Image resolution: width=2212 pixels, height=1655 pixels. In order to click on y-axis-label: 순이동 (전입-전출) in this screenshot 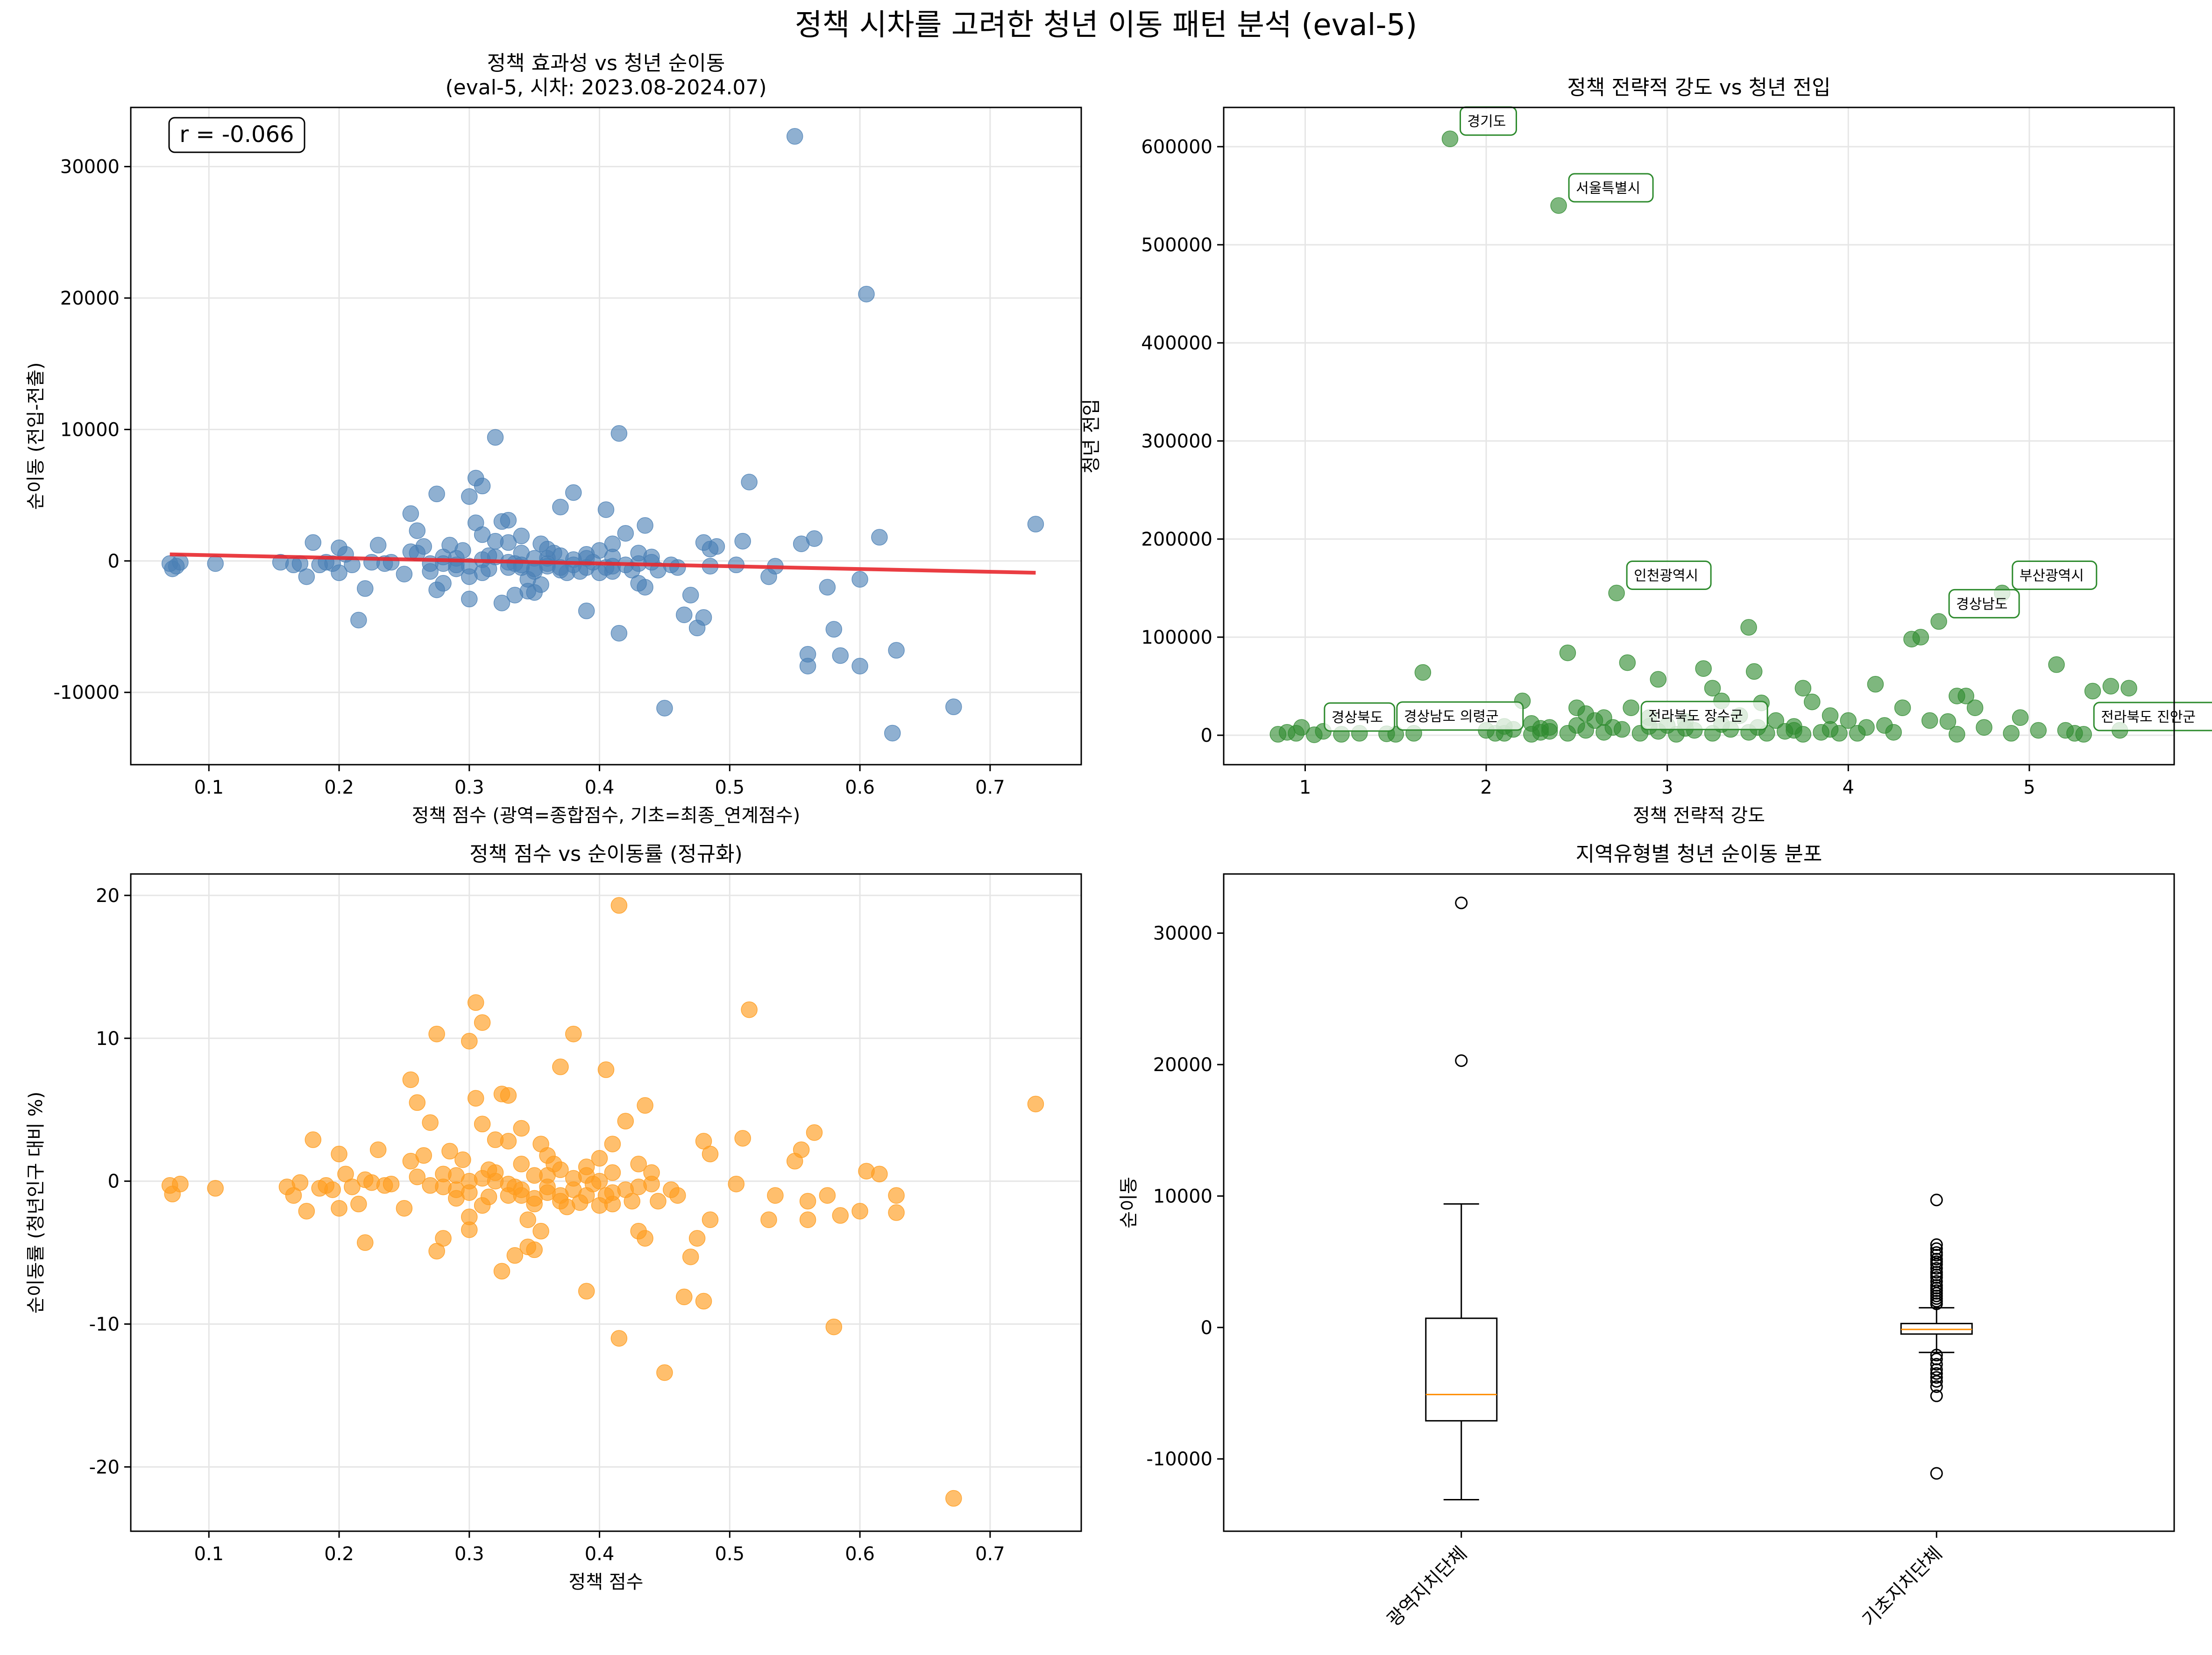, I will do `click(36, 436)`.